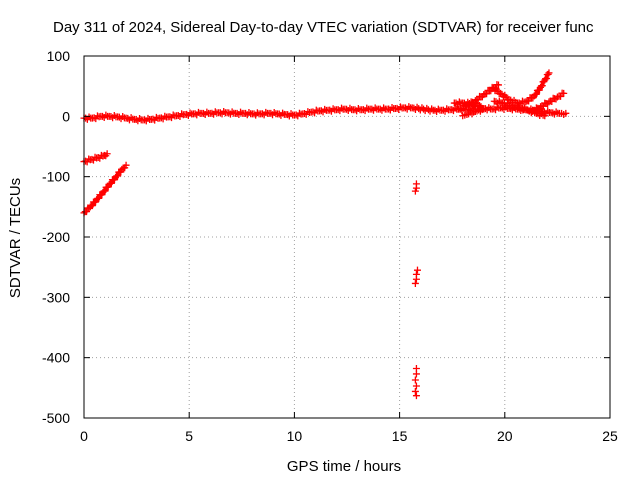  Describe the element at coordinates (66, 116) in the screenshot. I see `y-tick-label: 0` at that location.